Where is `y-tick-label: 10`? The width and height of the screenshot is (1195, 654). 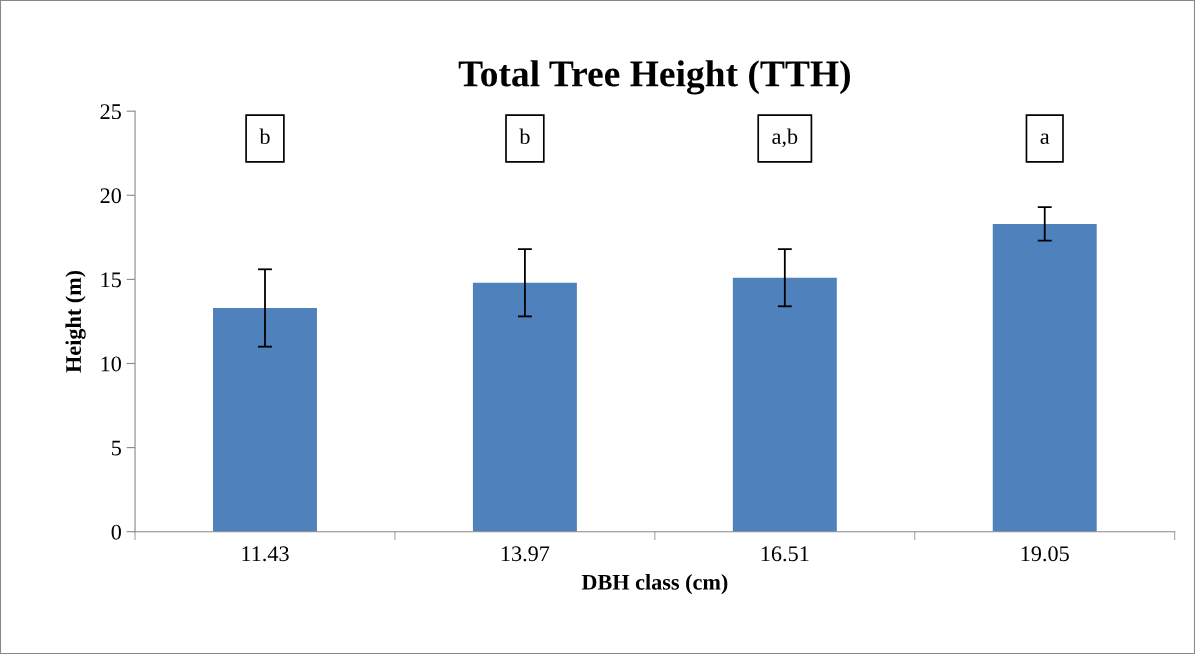
y-tick-label: 10 is located at coordinates (111, 364).